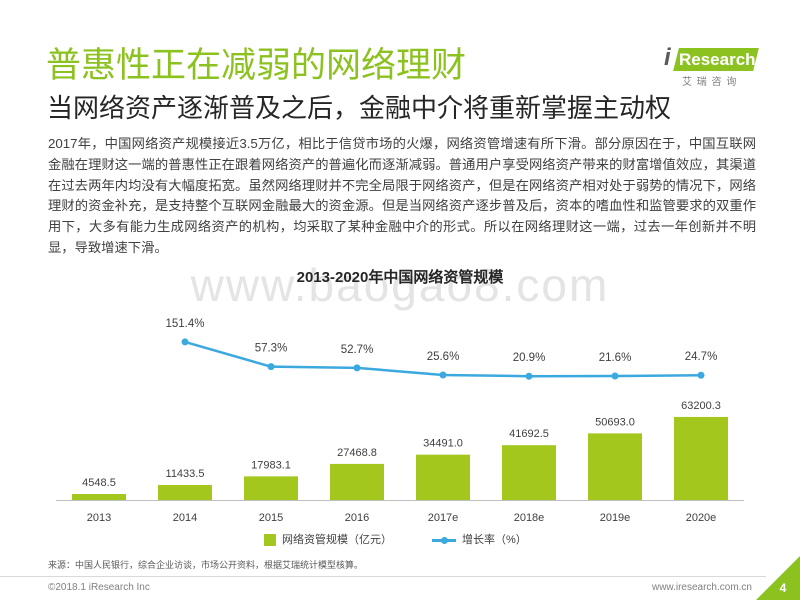 This screenshot has height=600, width=800. Describe the element at coordinates (271, 349) in the screenshot. I see `growth-rate-label: 57.3%` at that location.